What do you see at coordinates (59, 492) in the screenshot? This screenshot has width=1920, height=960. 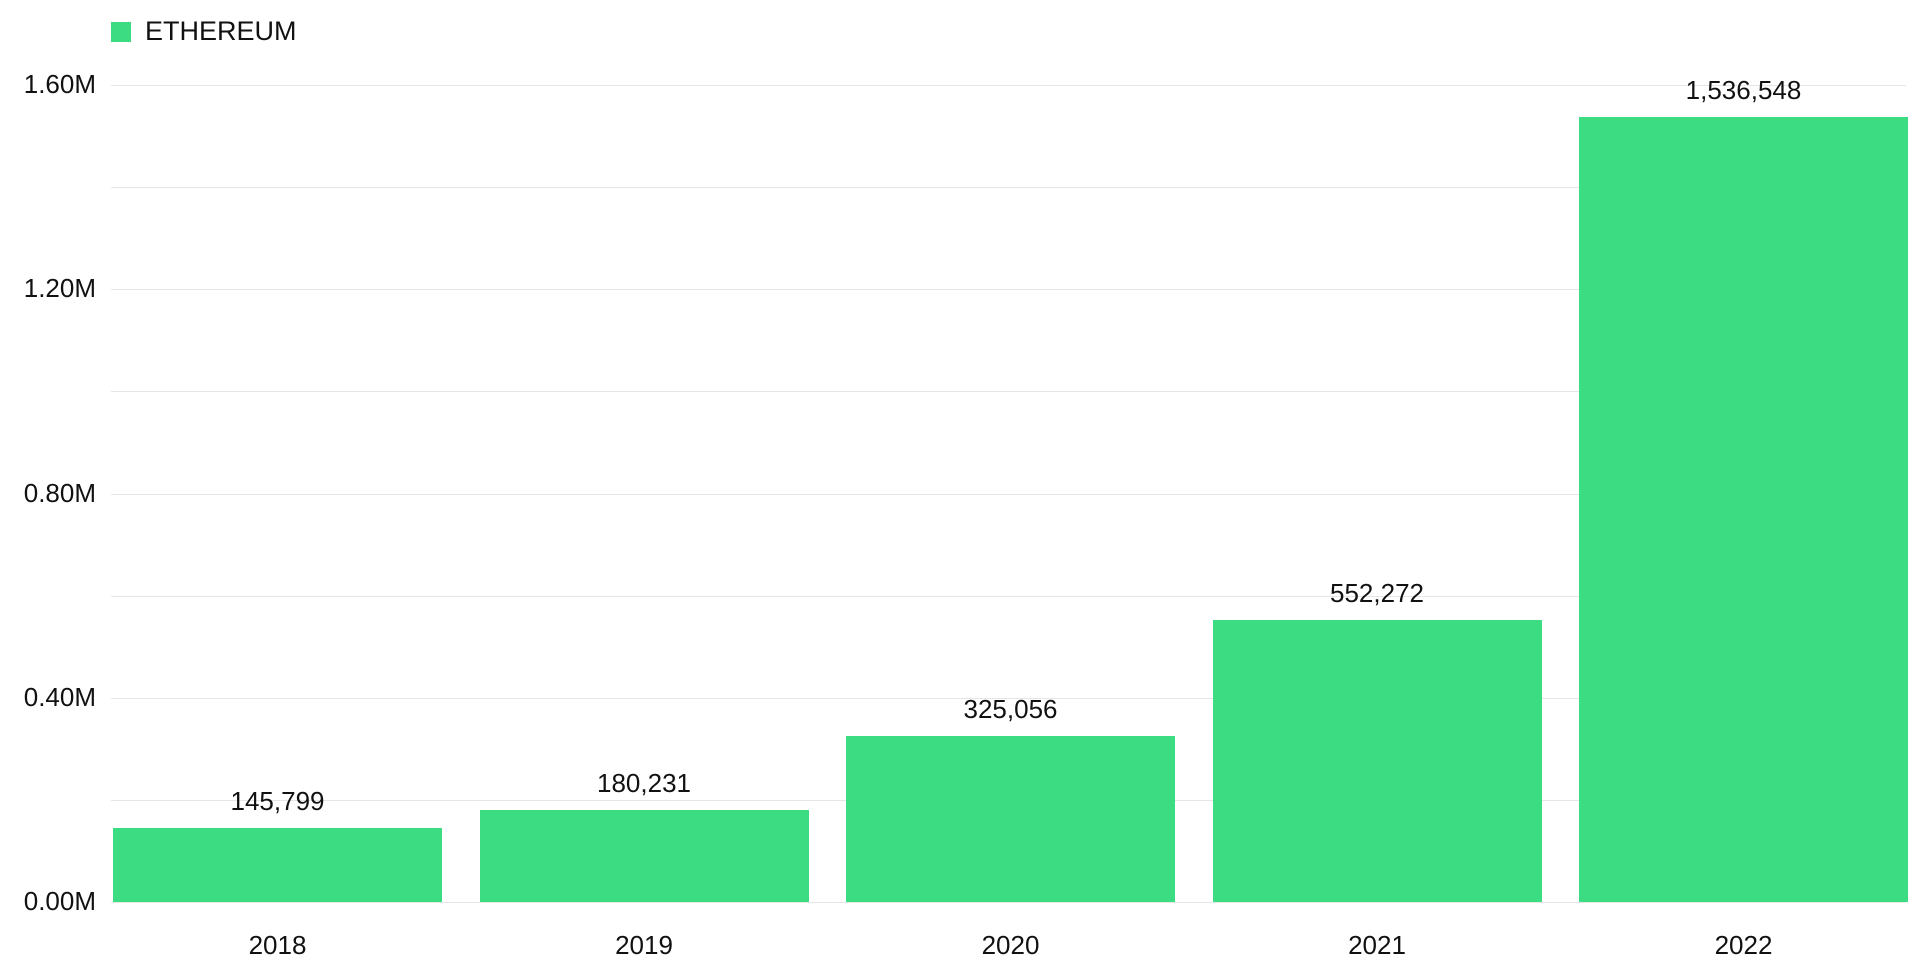 I see `y-tick-label: 0.80M` at bounding box center [59, 492].